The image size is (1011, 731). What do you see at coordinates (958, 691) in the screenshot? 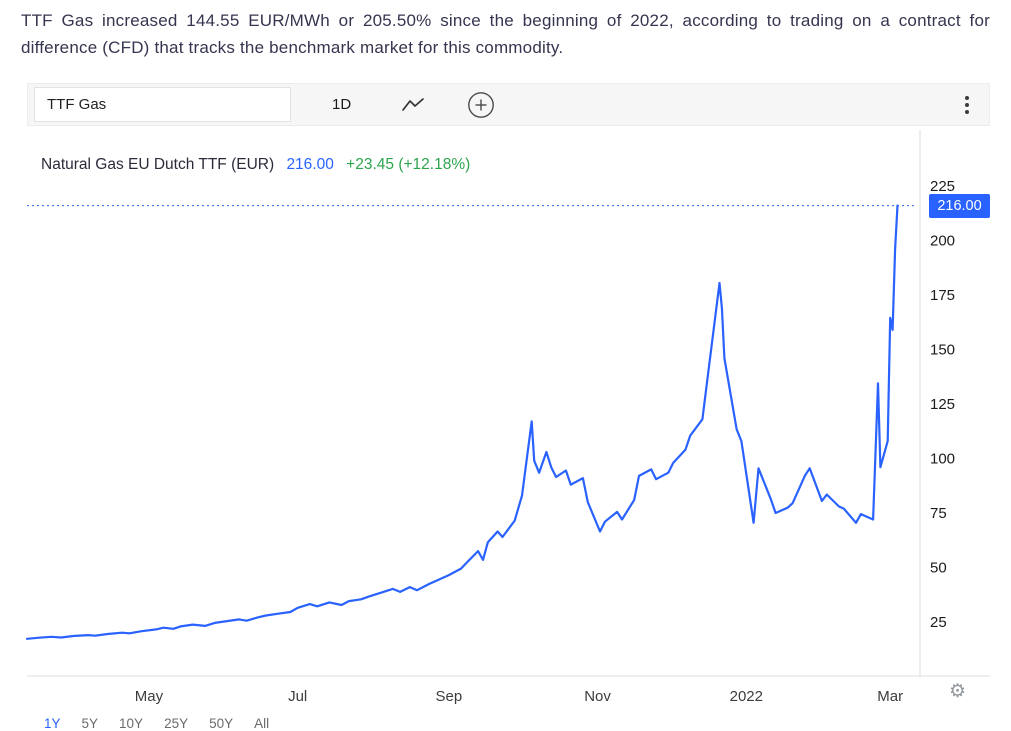
I see `settings-gear-icon: ⚙` at bounding box center [958, 691].